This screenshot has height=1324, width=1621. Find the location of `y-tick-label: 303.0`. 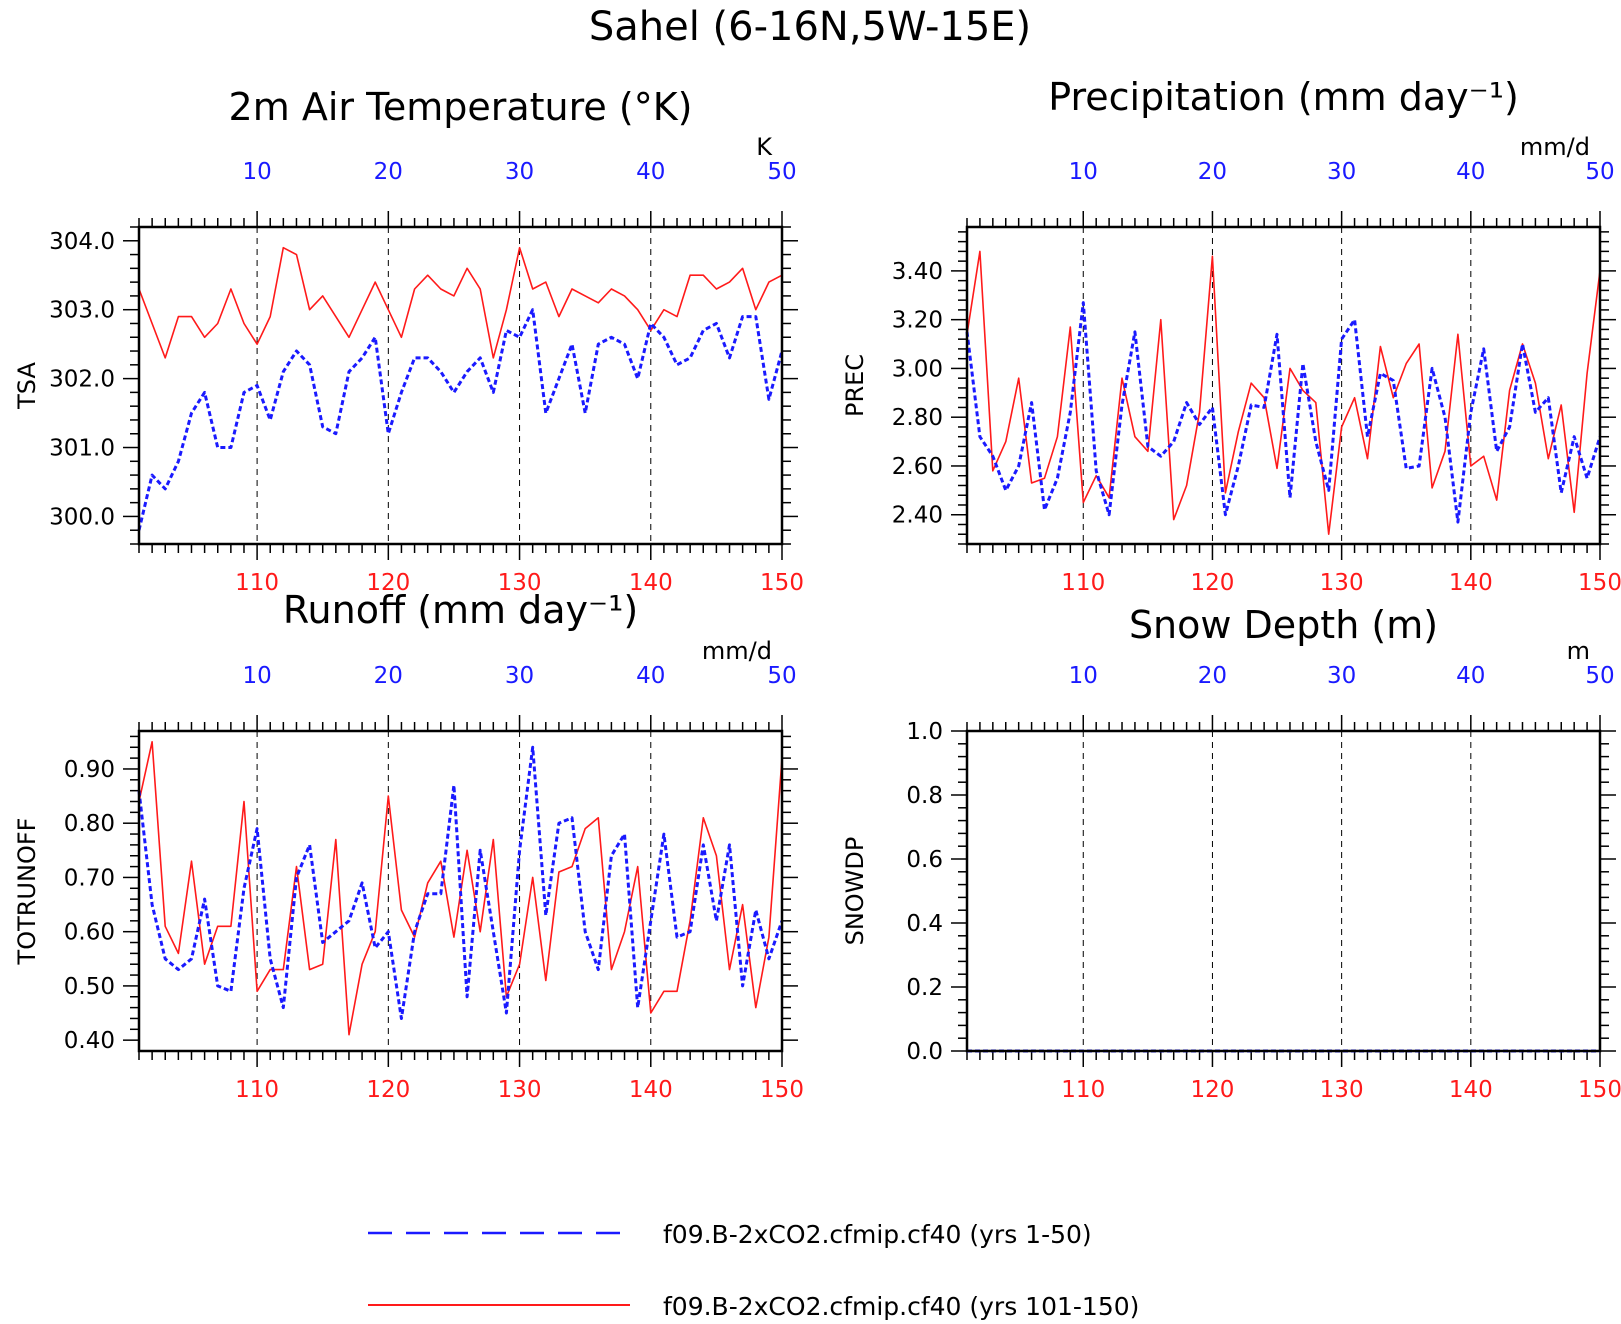

y-tick-label: 303.0 is located at coordinates (82, 311).